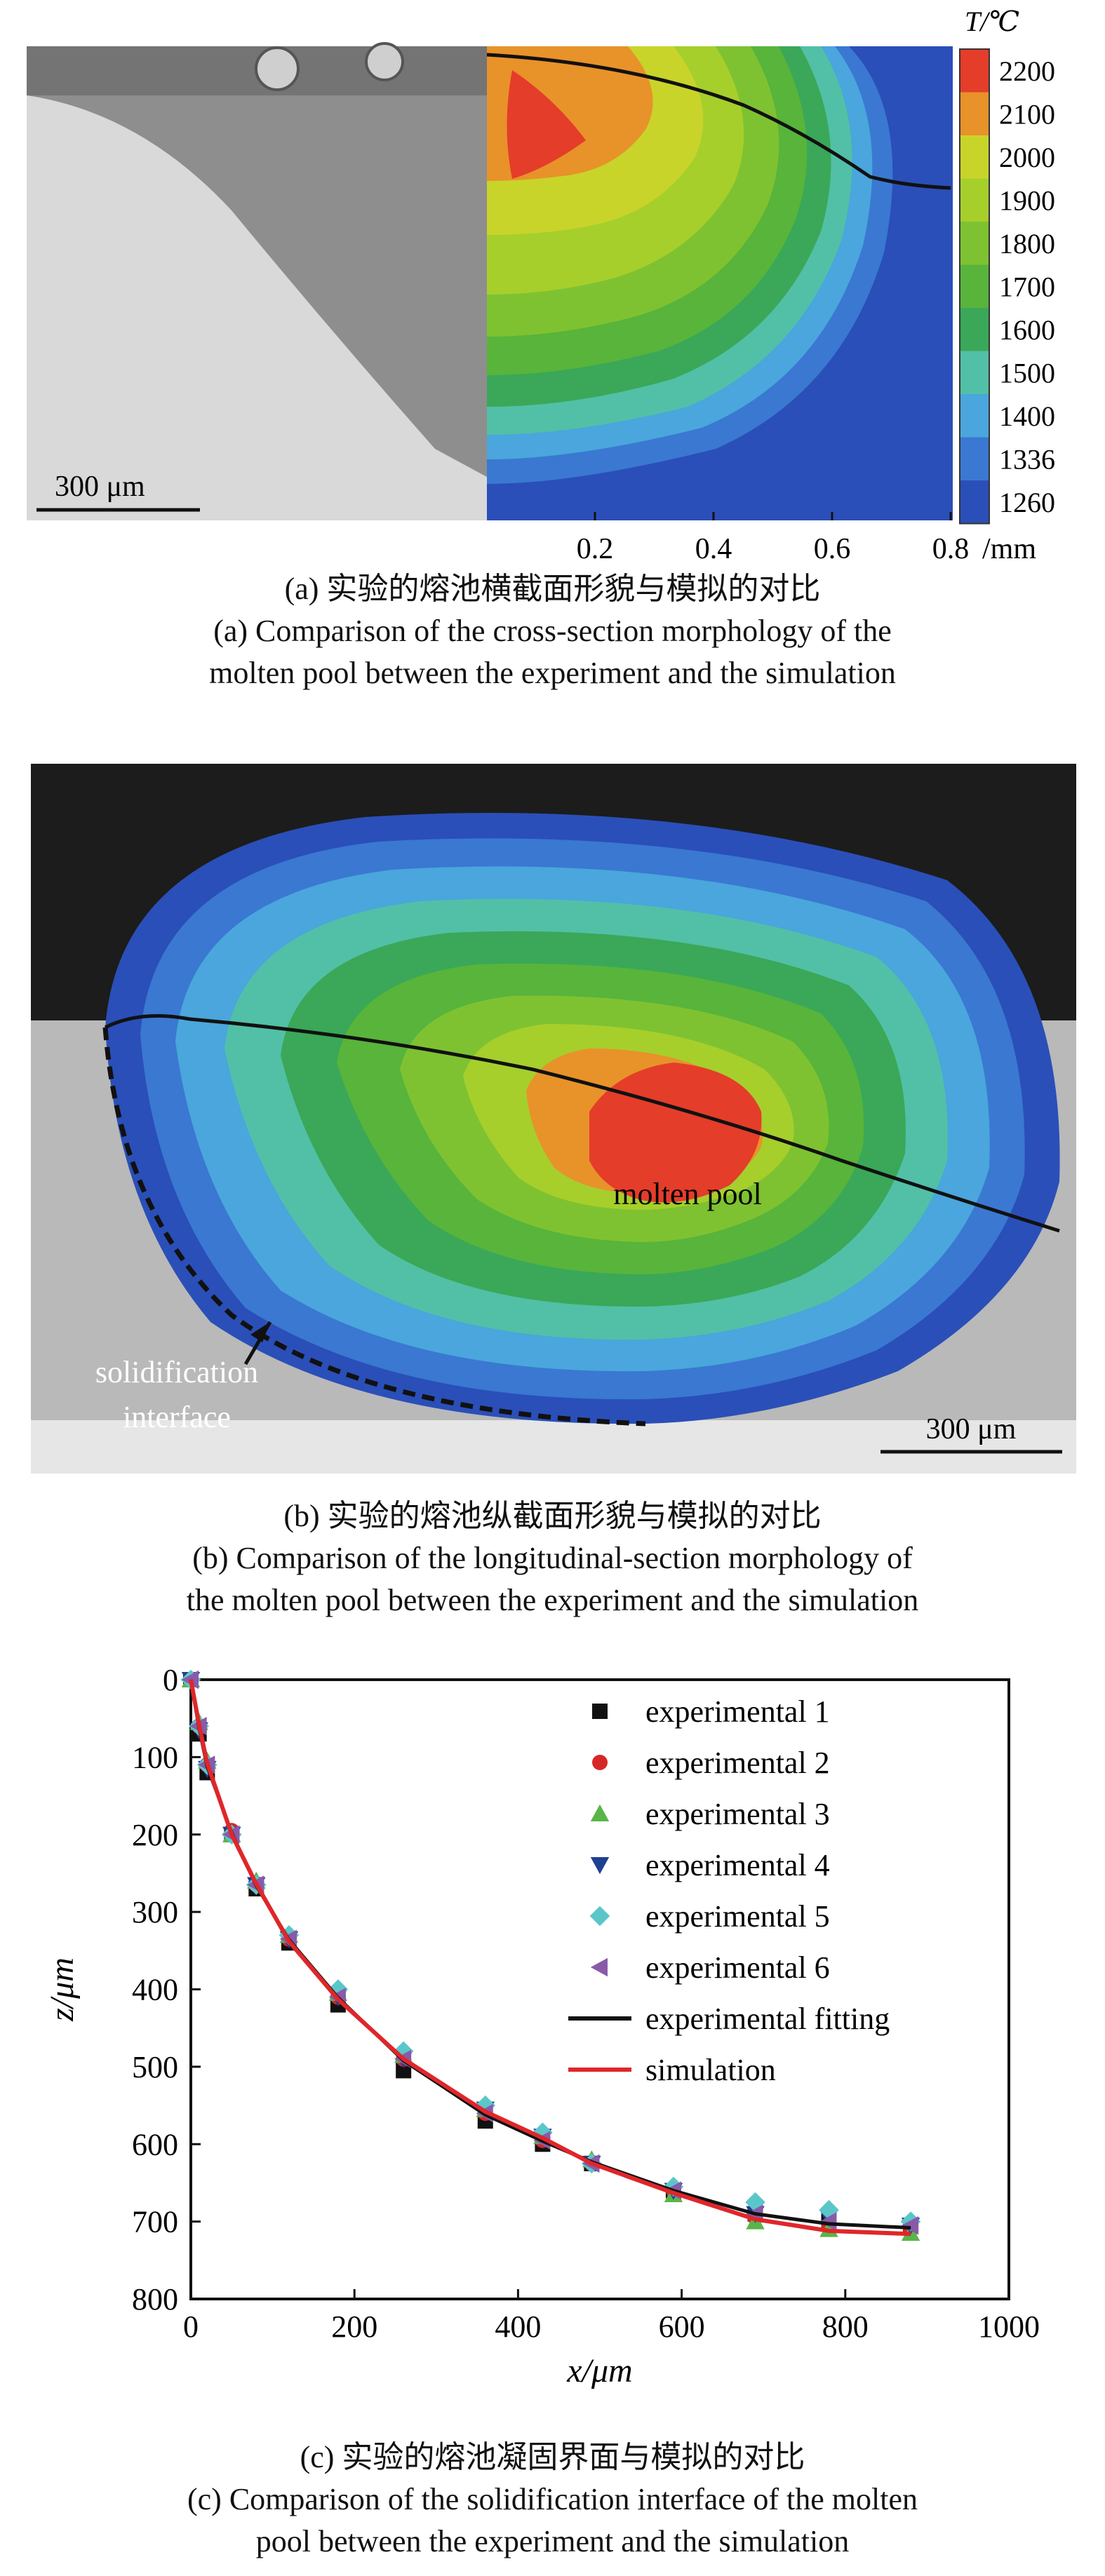 This screenshot has height=2576, width=1105. What do you see at coordinates (1027, 114) in the screenshot?
I see `colorbar-label-2100: 2100` at bounding box center [1027, 114].